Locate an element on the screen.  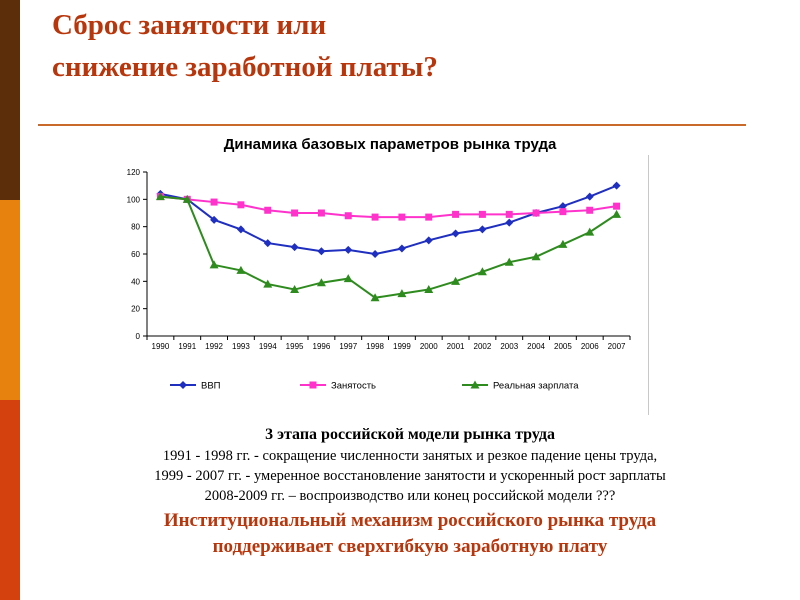
x-tick-label: 2003 is located at coordinates (509, 346).